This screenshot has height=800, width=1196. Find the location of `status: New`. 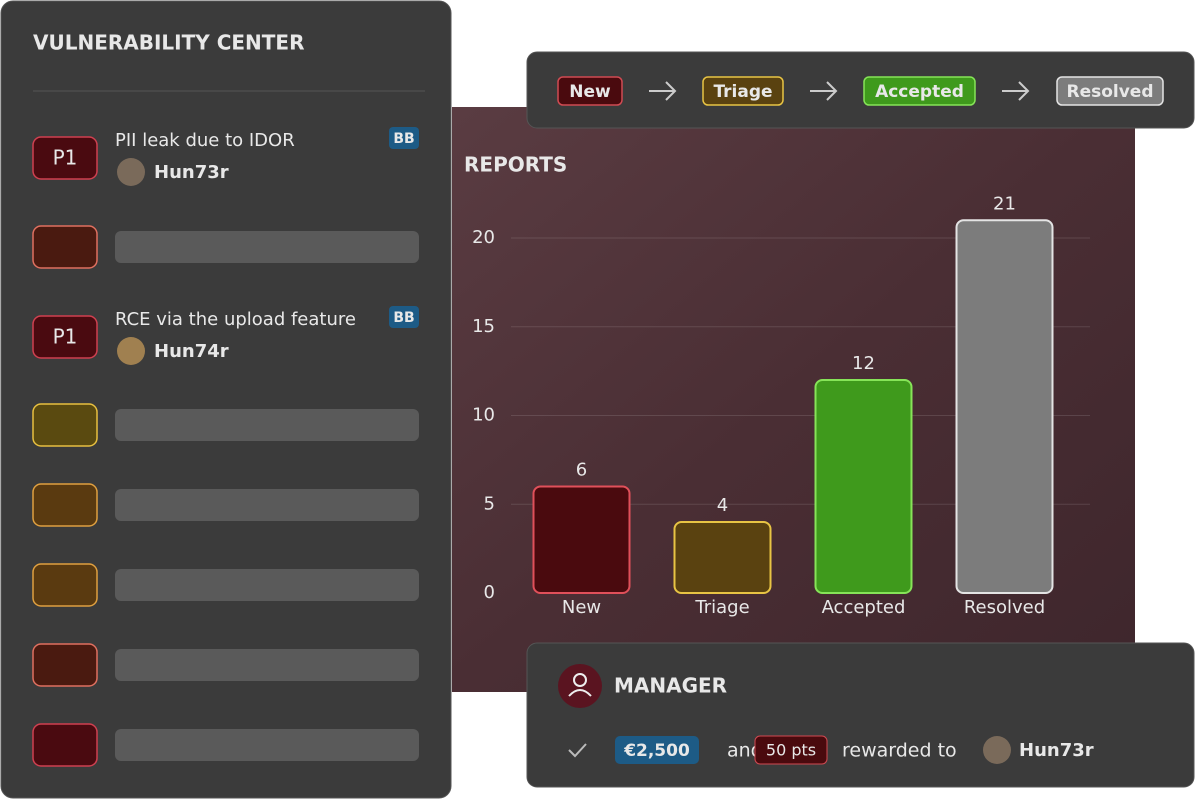

status: New is located at coordinates (590, 92).